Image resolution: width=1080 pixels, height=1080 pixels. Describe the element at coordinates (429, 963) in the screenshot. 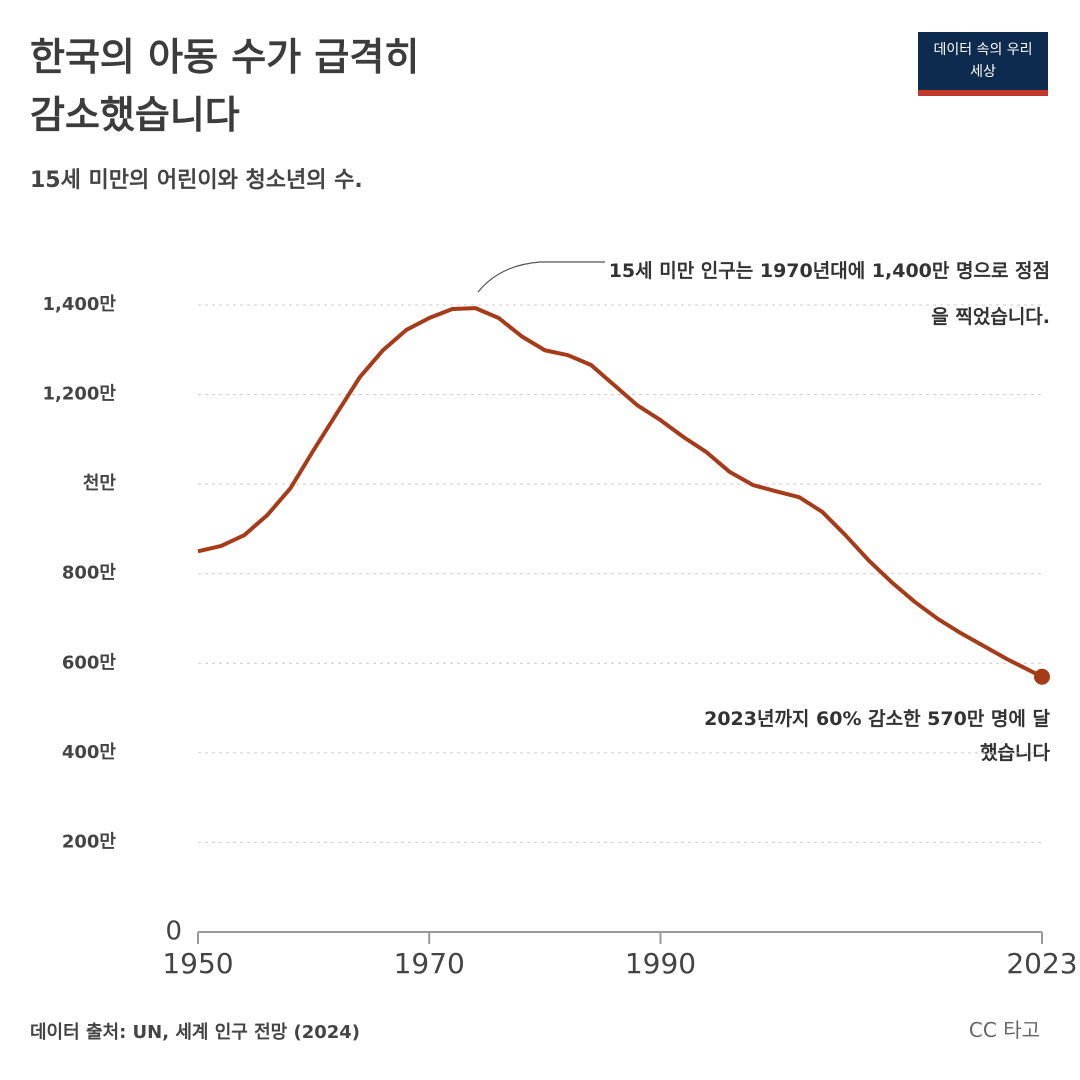

I see `x-tick-label: 1970` at that location.